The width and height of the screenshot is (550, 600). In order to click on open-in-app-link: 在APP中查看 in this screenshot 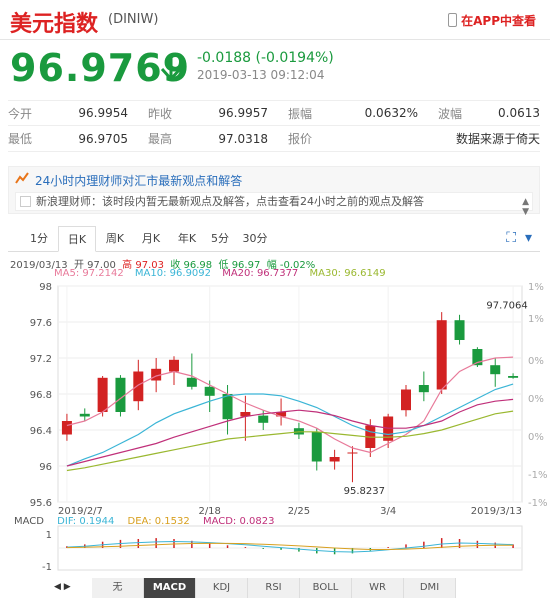, I will do `click(492, 20)`.